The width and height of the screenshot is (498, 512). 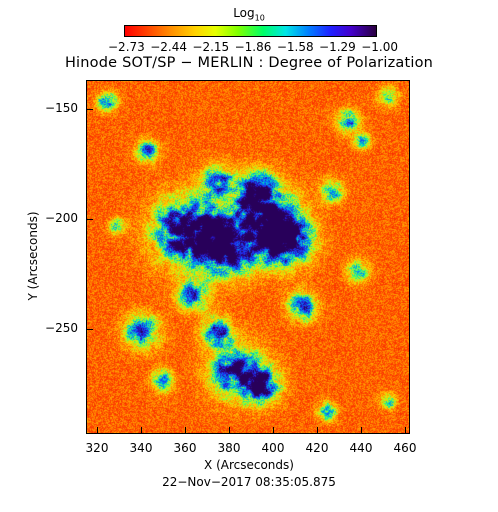 I want to click on x-tick-label: 440, so click(x=361, y=448).